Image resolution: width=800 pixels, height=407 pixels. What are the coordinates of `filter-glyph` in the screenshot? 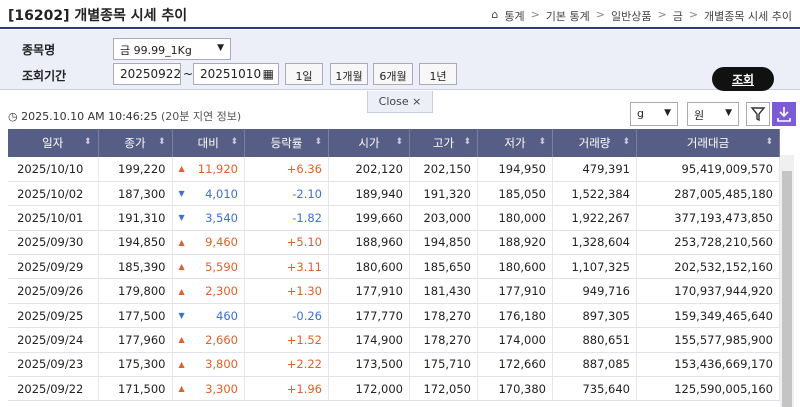 It's located at (758, 114).